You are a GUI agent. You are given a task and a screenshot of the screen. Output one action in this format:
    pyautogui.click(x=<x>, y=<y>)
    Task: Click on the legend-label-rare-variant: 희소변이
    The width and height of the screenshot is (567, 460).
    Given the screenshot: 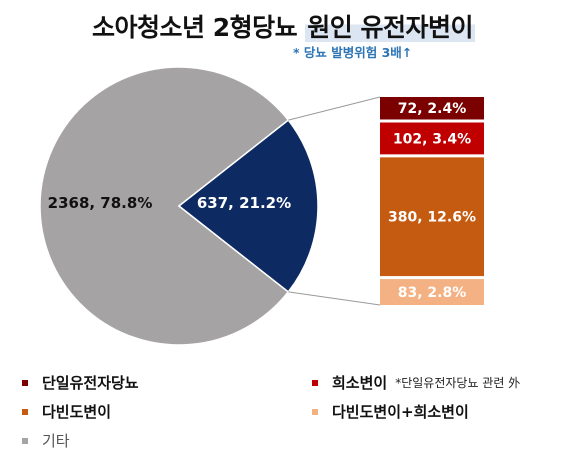 What is the action you would take?
    pyautogui.click(x=360, y=383)
    